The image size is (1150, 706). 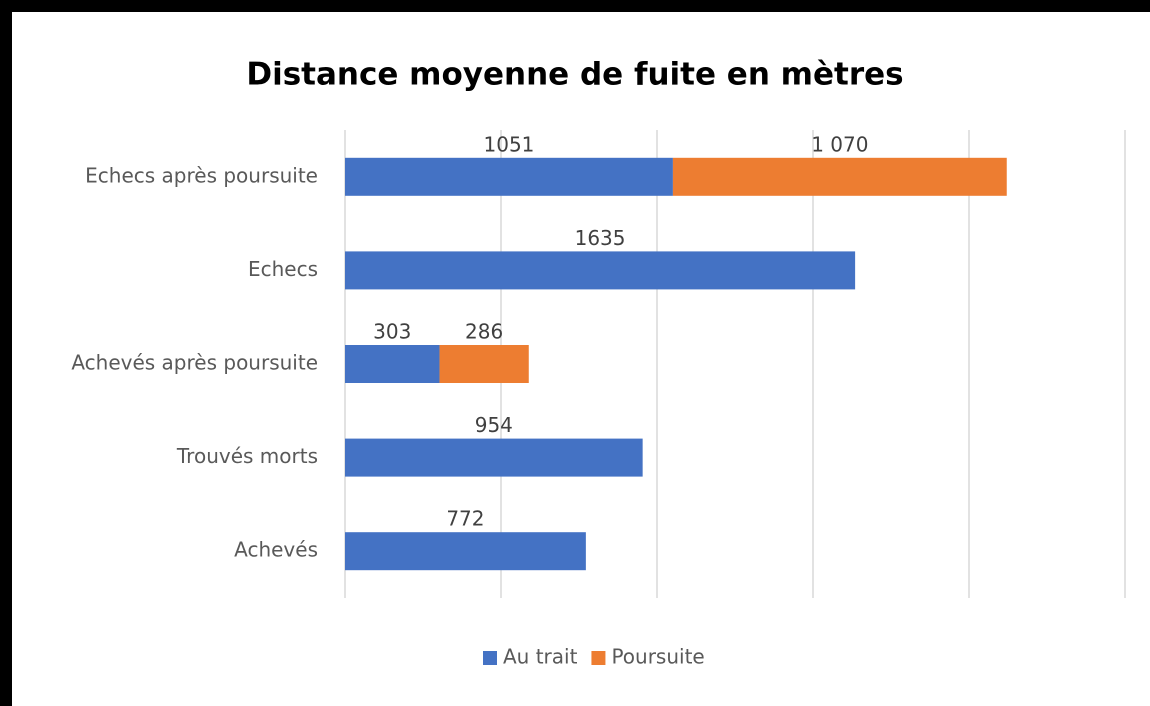 I want to click on data-label: 286, so click(x=484, y=332).